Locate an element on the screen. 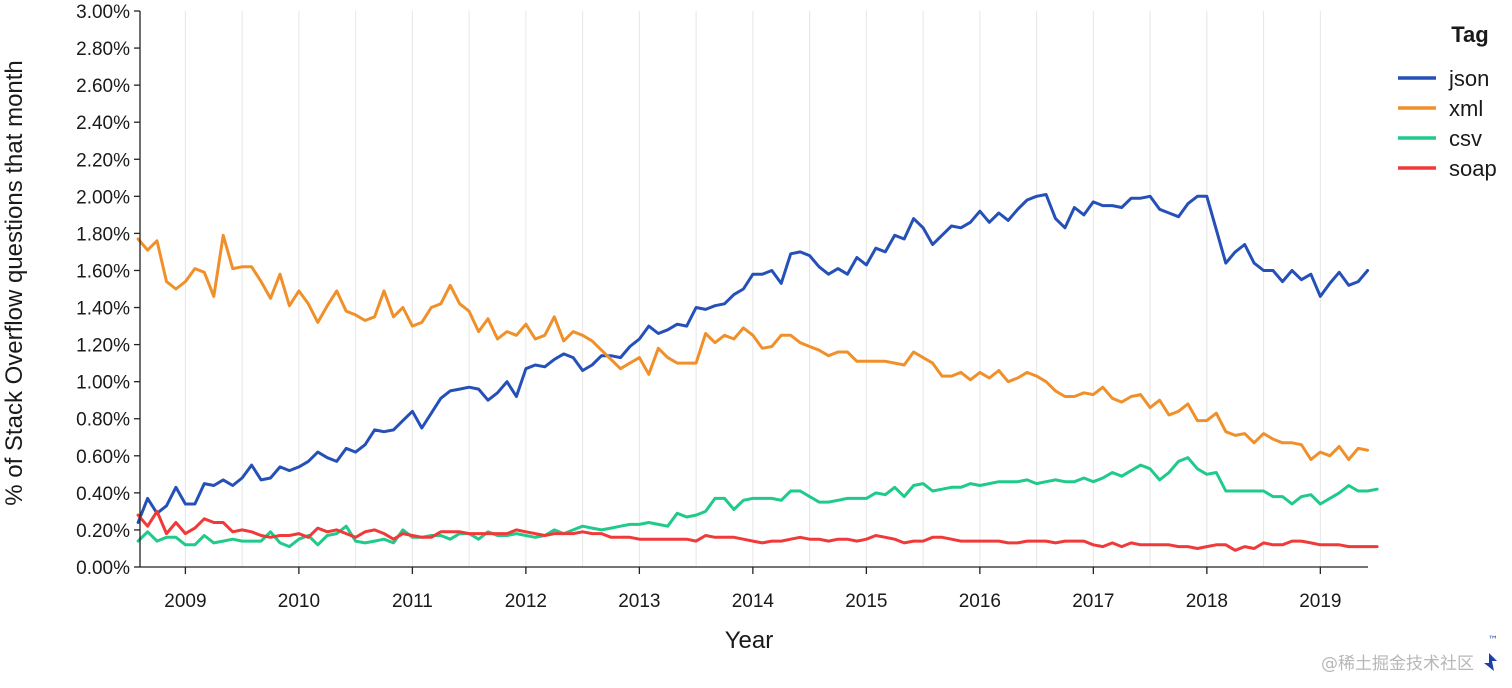  legend-label-soap: soap is located at coordinates (1473, 168).